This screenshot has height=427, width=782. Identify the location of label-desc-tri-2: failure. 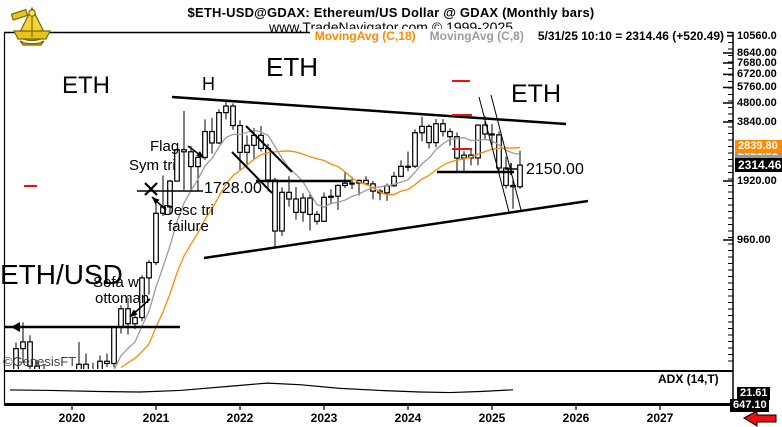
(188, 226).